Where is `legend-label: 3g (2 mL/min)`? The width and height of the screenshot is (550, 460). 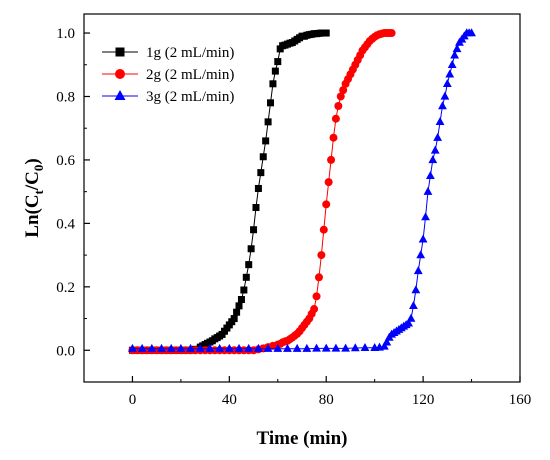
legend-label: 3g (2 mL/min) is located at coordinates (190, 97).